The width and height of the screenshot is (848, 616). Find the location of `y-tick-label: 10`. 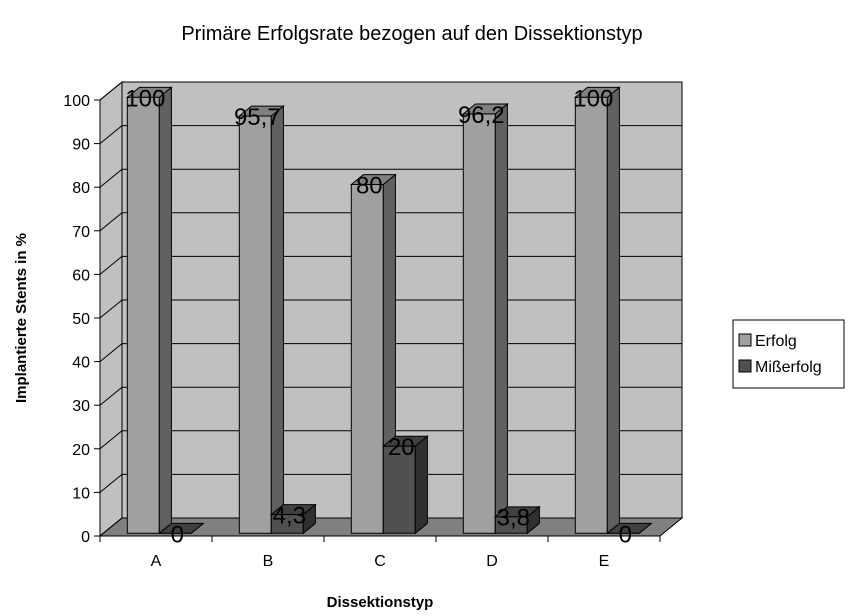

y-tick-label: 10 is located at coordinates (81, 493).